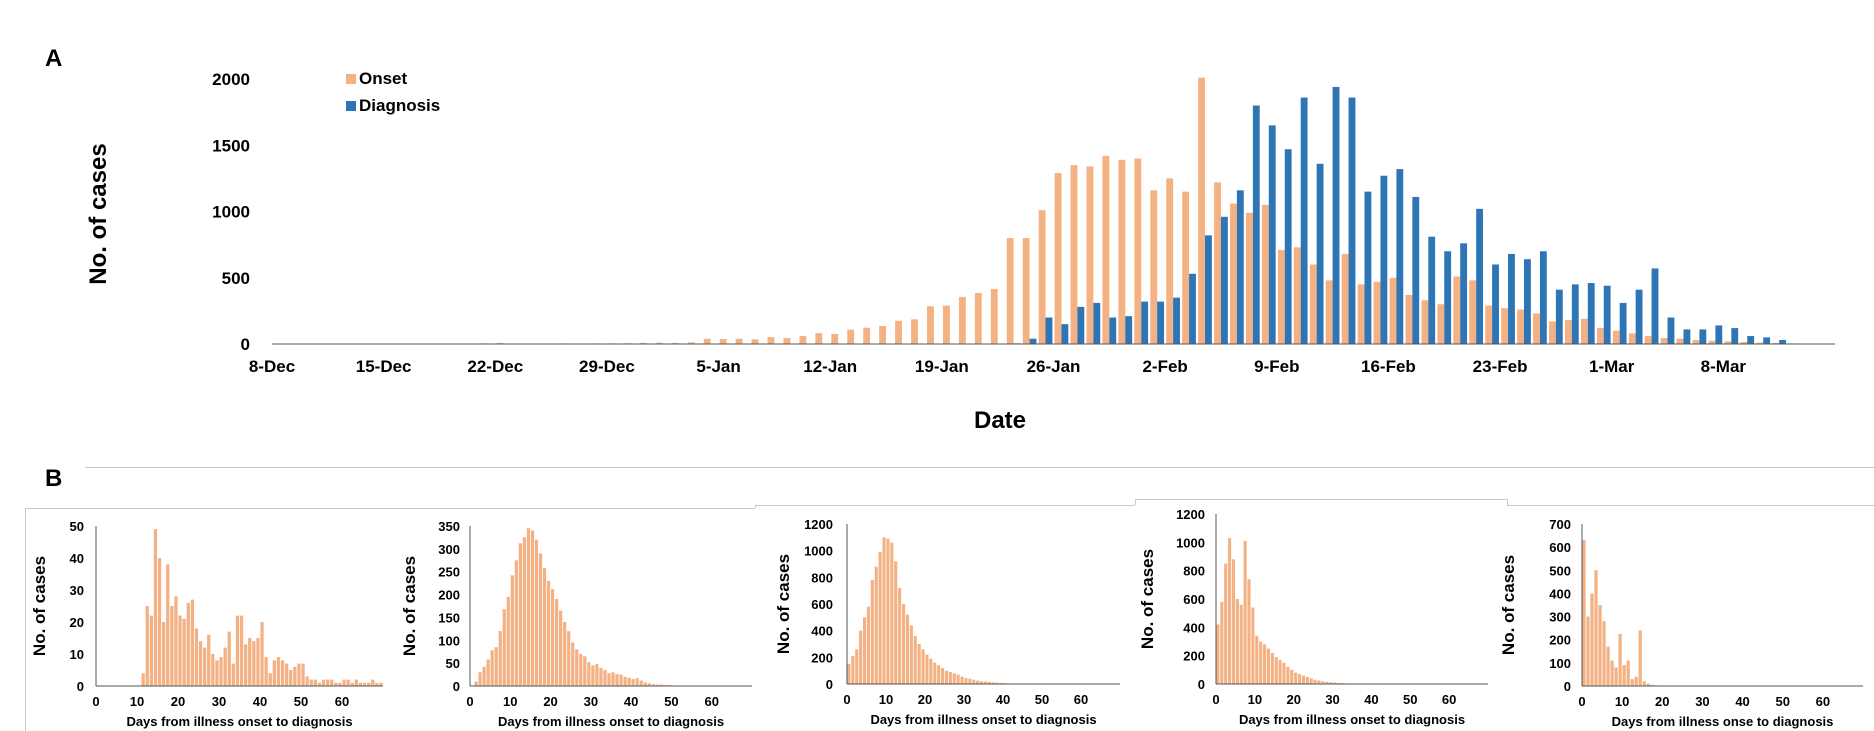  Describe the element at coordinates (77, 622) in the screenshot. I see `sub-y-tick-label: 20` at that location.